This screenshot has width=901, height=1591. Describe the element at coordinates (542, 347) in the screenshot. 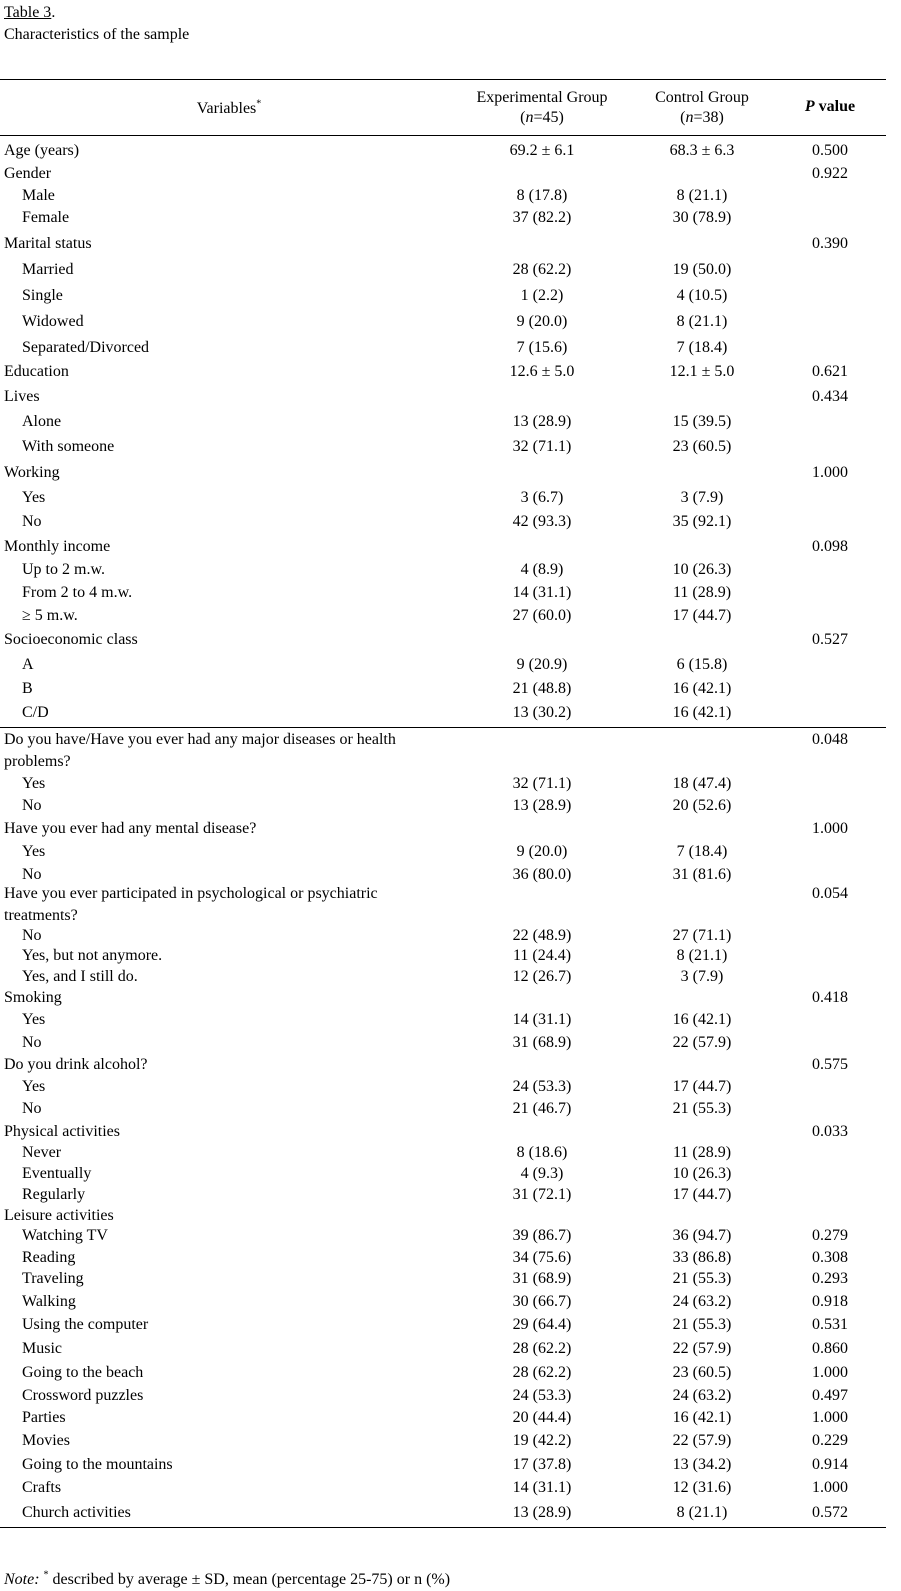

I see `row-experimental: 7 (15.6)` at that location.